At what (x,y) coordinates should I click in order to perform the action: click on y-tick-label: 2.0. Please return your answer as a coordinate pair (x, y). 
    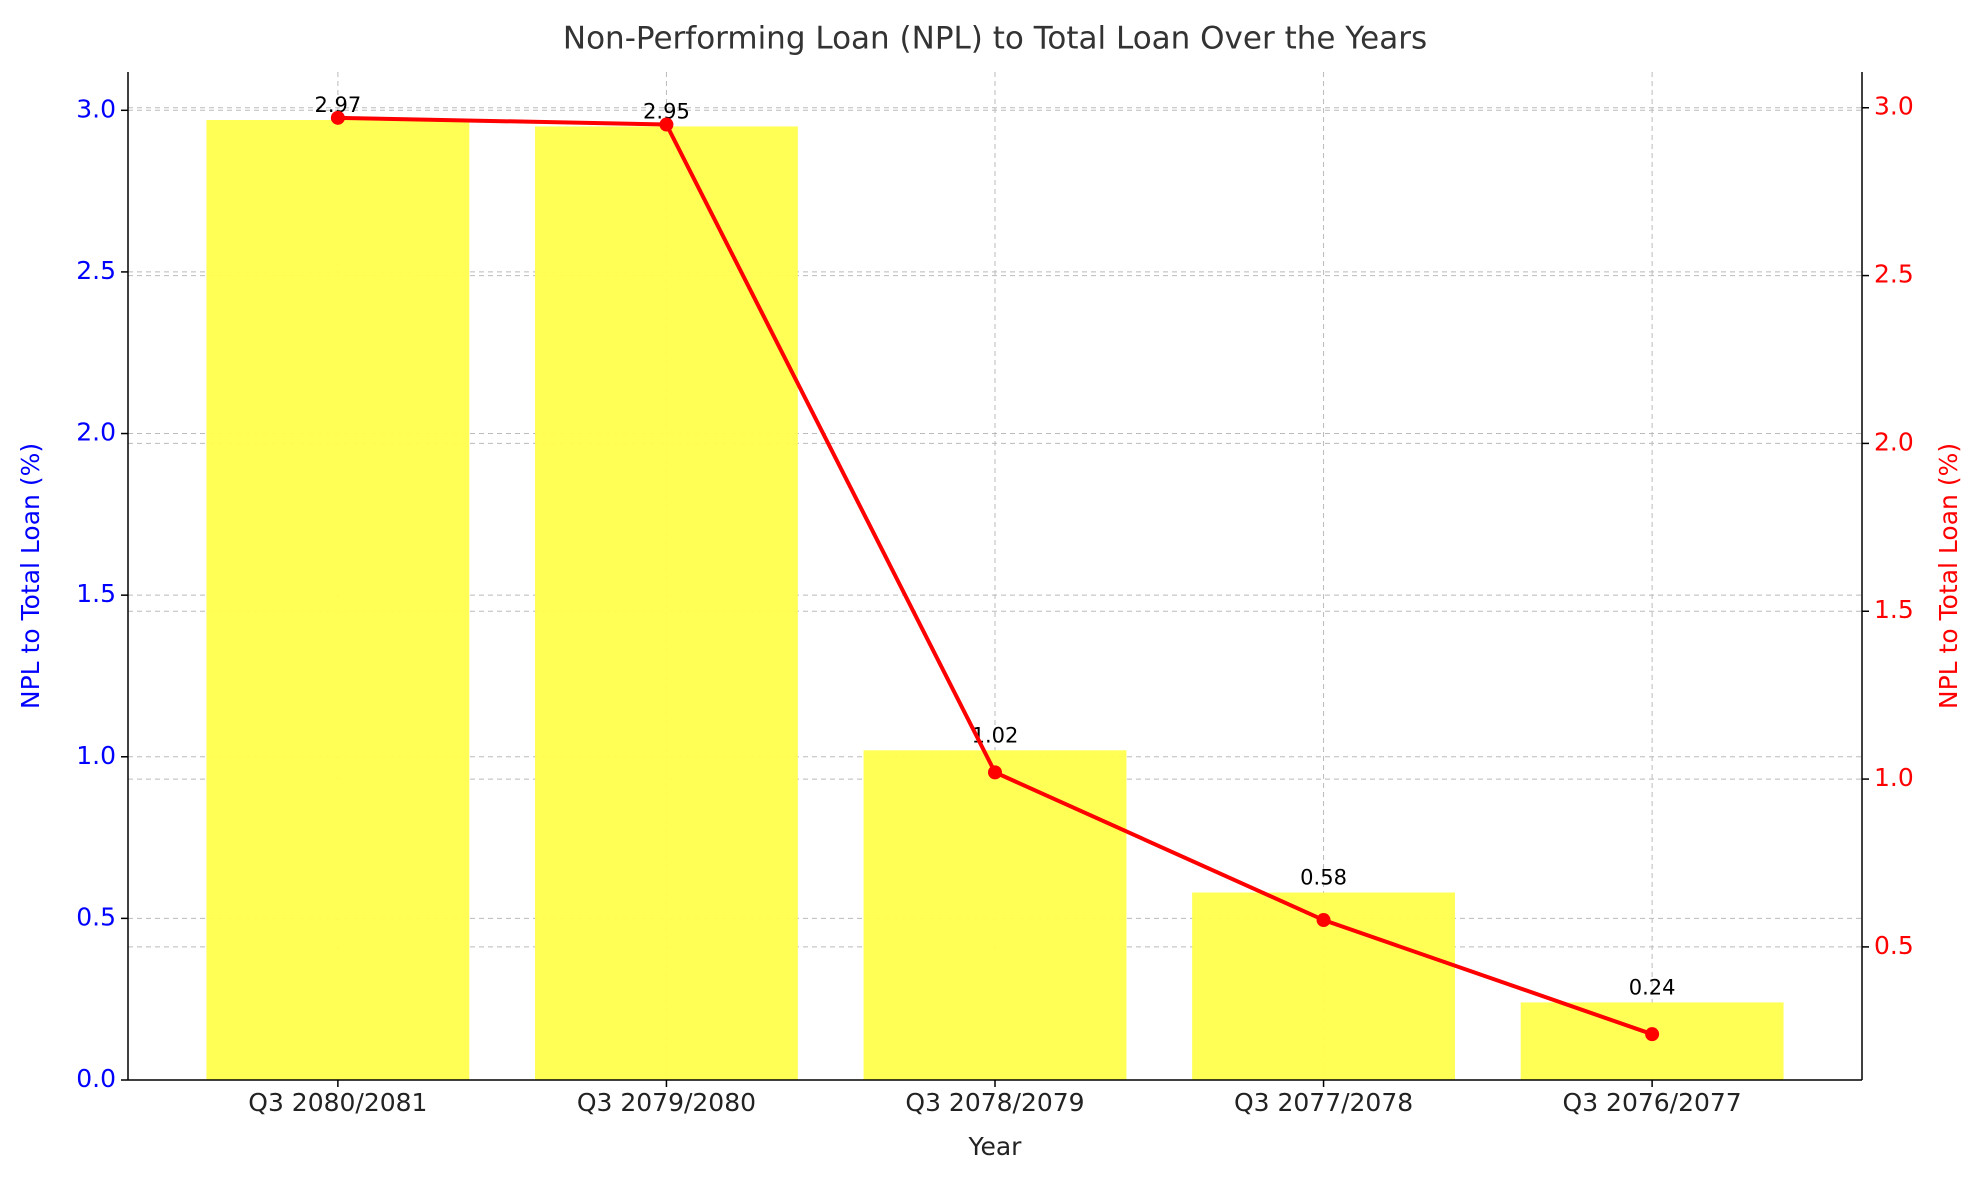
    Looking at the image, I should click on (96, 432).